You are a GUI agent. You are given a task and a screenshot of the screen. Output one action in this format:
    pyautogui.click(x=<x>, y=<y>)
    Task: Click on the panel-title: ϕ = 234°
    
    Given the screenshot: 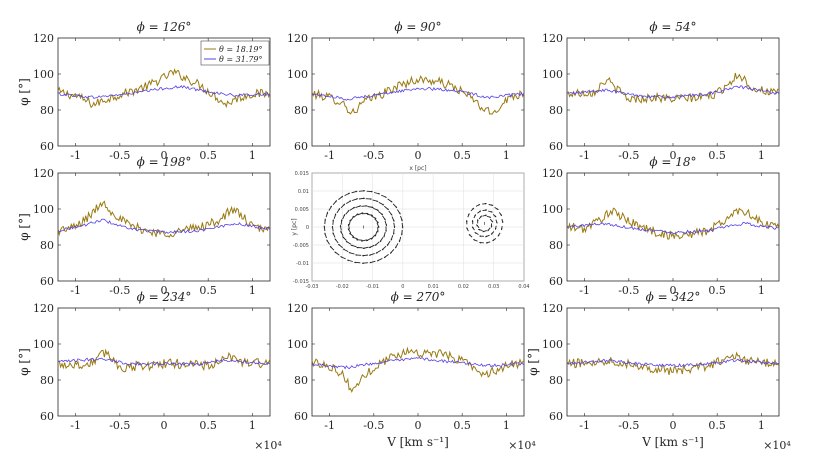 What is the action you would take?
    pyautogui.click(x=164, y=297)
    